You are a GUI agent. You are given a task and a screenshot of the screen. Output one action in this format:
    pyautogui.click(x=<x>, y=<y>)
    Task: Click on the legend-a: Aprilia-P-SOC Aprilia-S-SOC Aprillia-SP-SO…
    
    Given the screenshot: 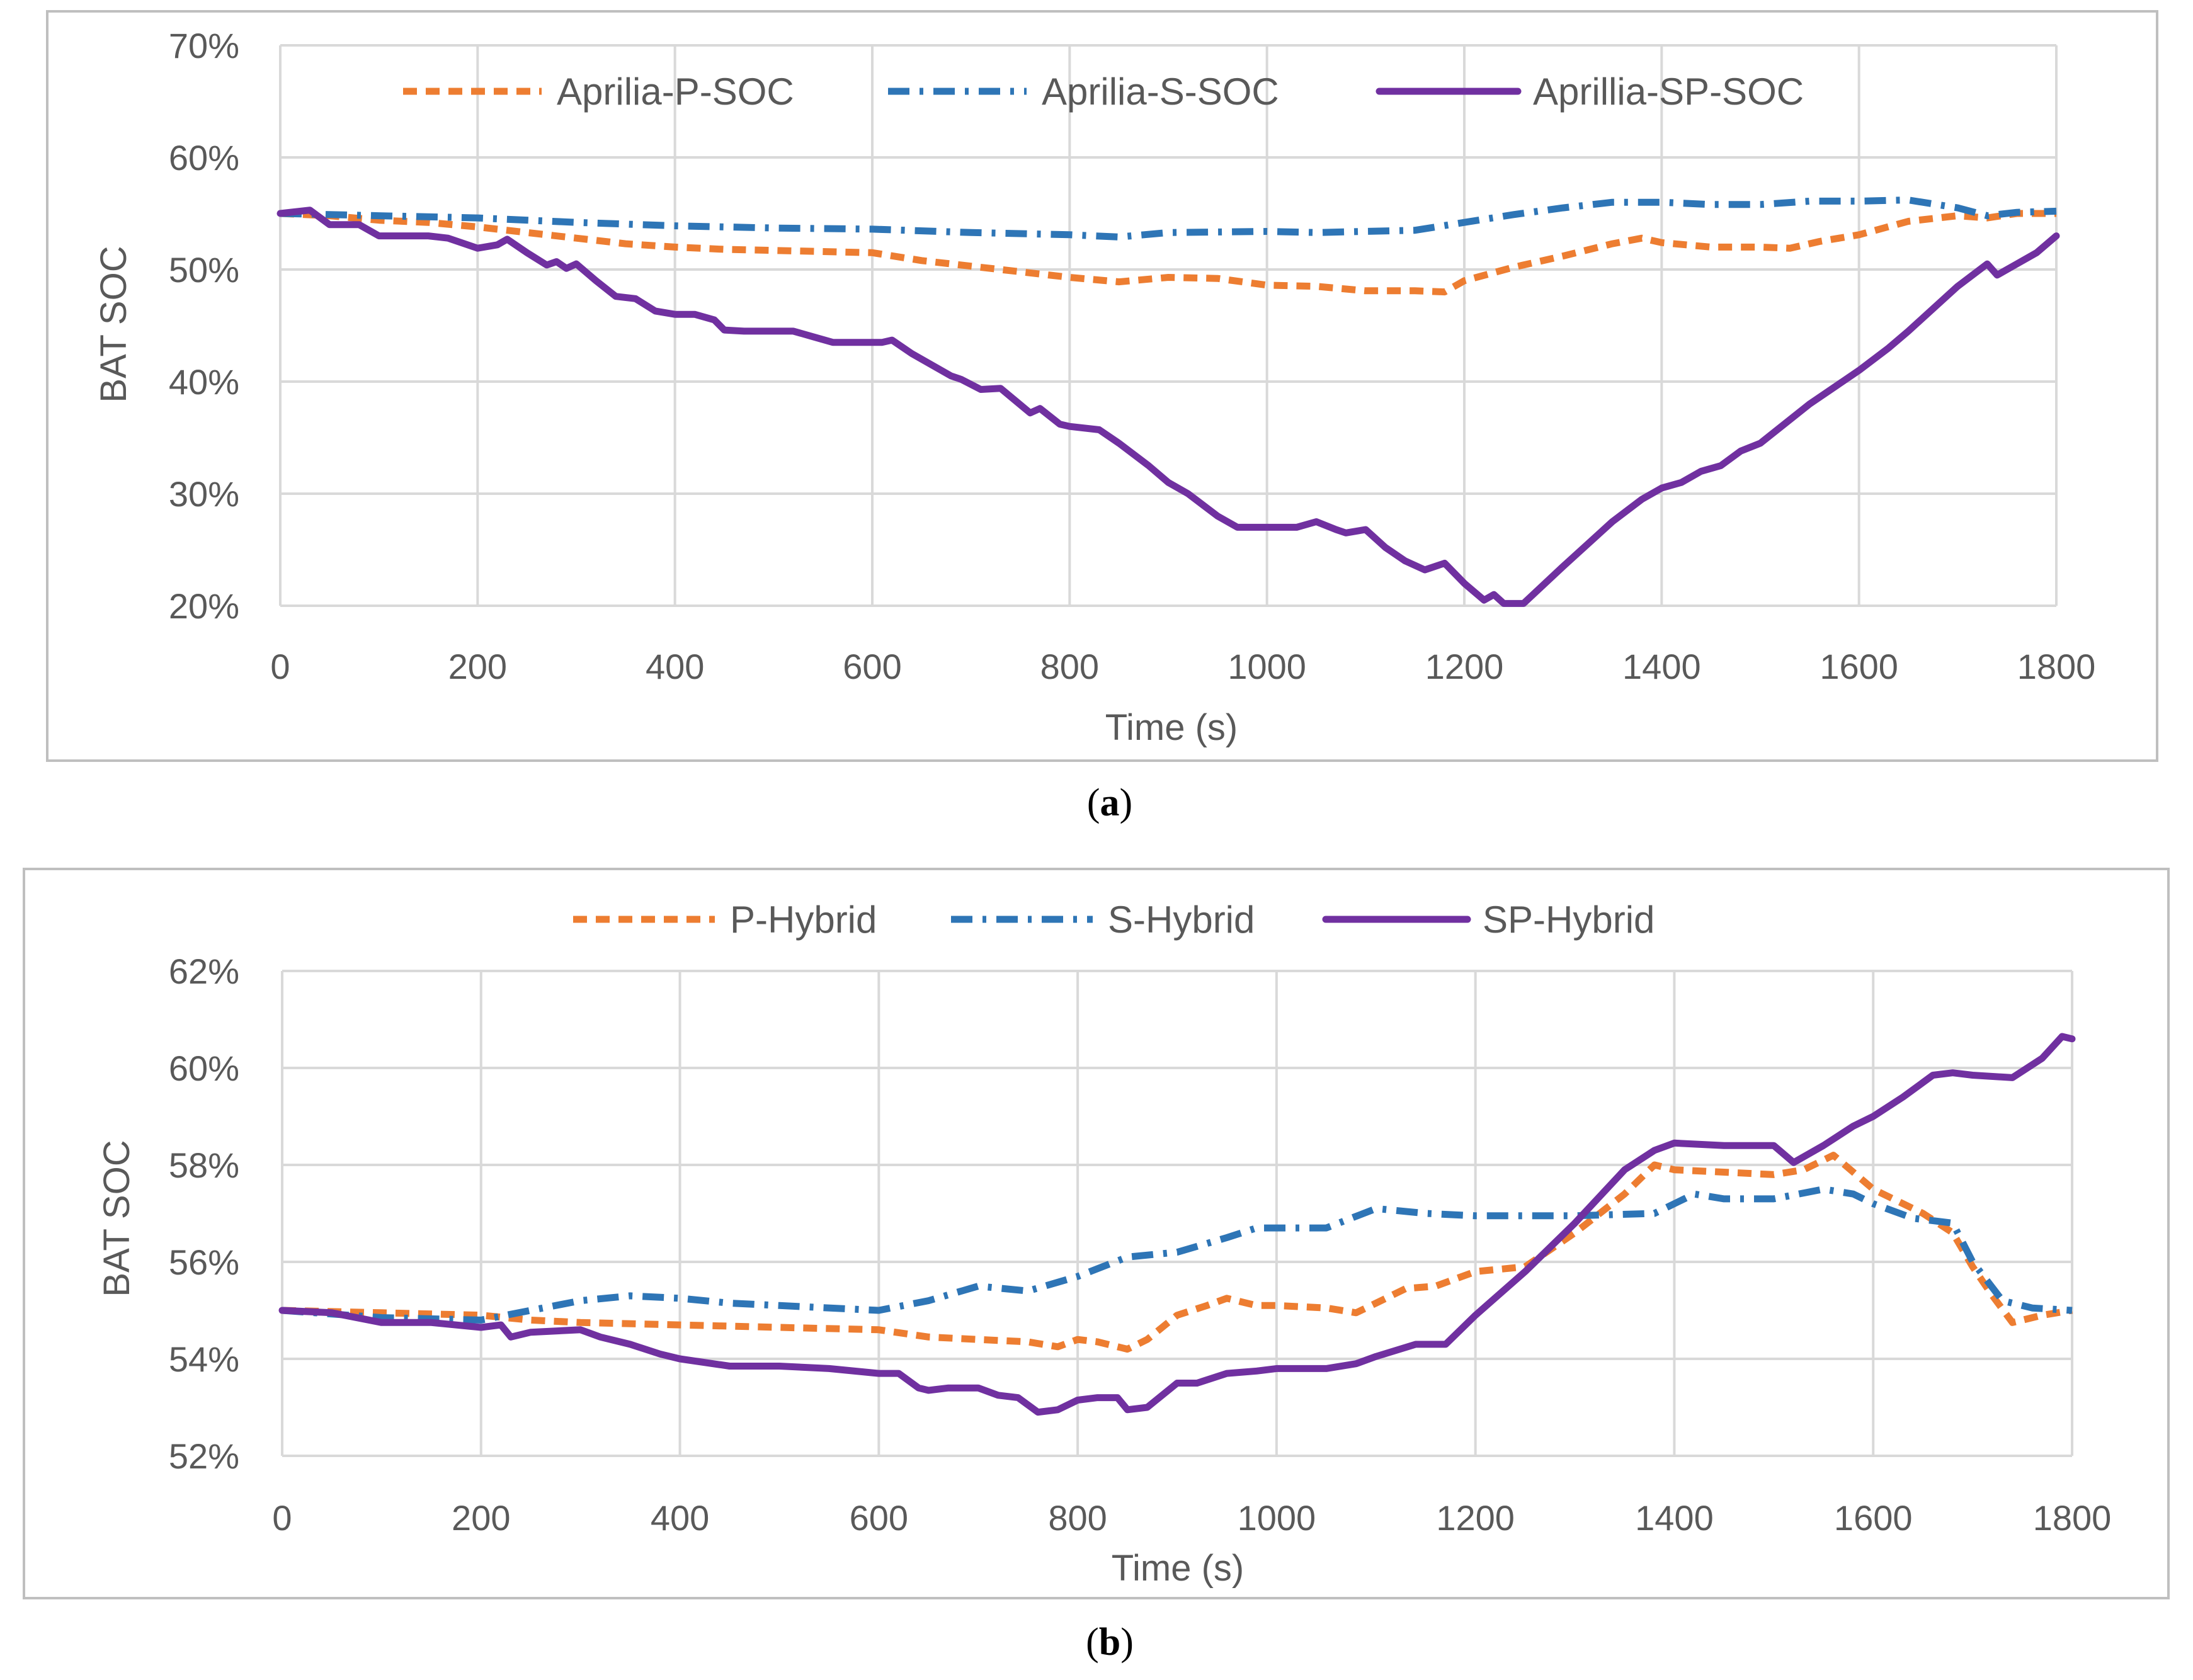 What is the action you would take?
    pyautogui.click(x=1103, y=92)
    